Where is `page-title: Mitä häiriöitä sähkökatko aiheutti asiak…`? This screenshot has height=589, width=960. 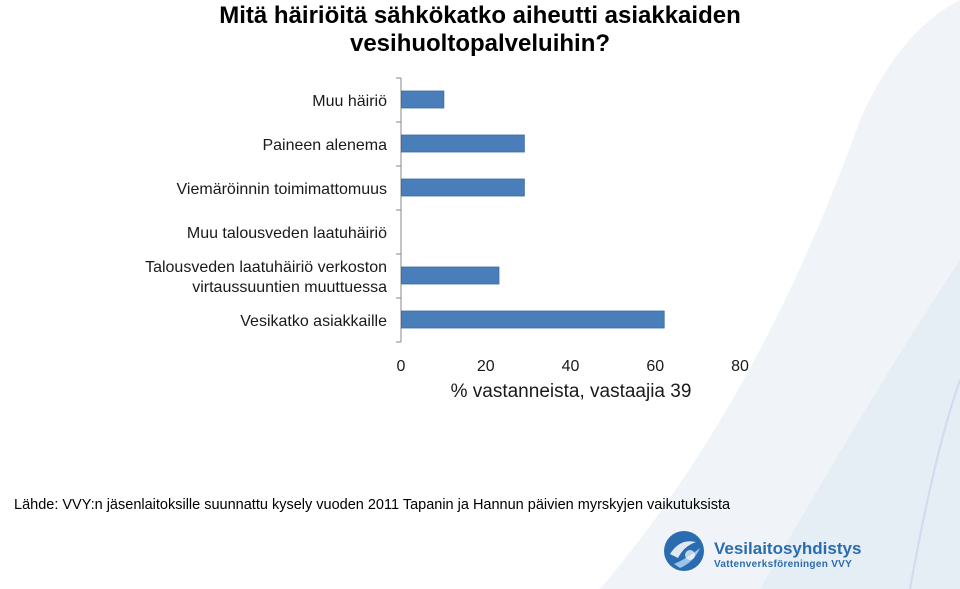
page-title: Mitä häiriöitä sähkökatko aiheutti asiak… is located at coordinates (480, 30).